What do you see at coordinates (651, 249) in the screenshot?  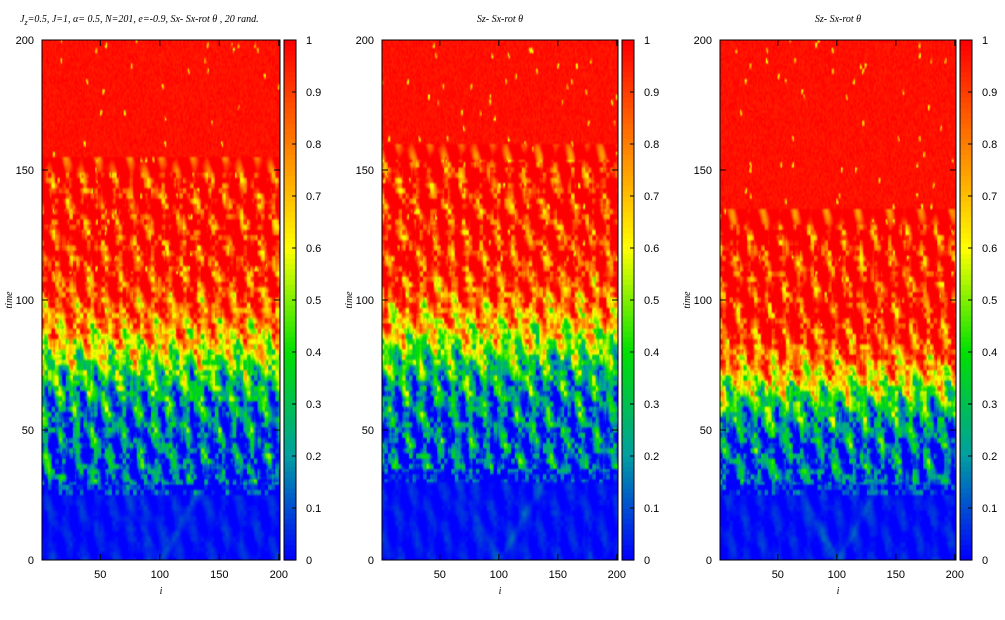 I see `colorbar-tick-label: 0.6` at bounding box center [651, 249].